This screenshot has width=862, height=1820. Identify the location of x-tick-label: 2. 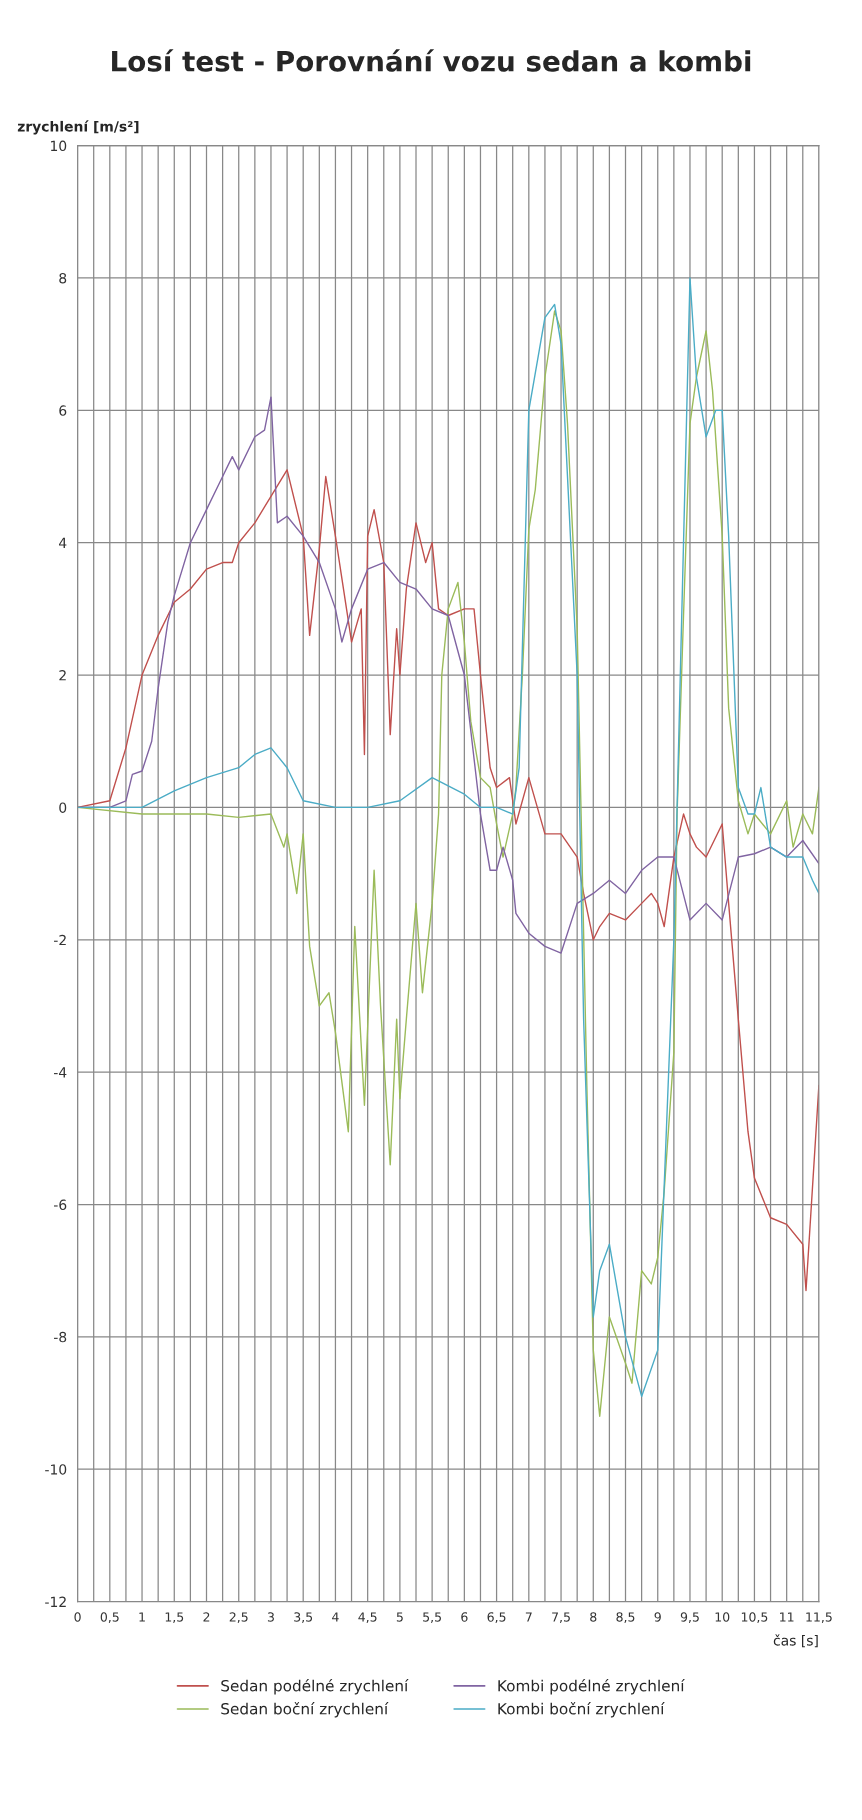
(206, 1617).